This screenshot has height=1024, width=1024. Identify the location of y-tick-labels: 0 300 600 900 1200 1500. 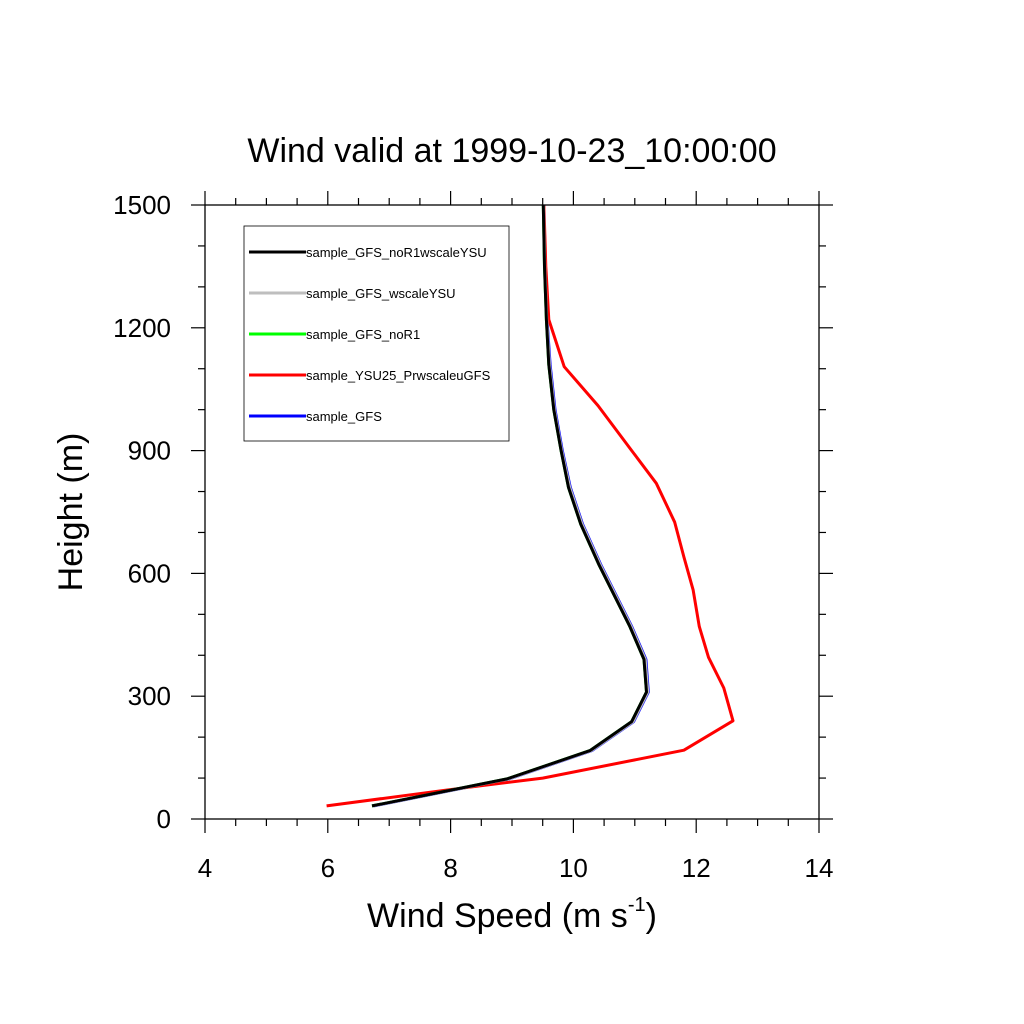
(142, 512).